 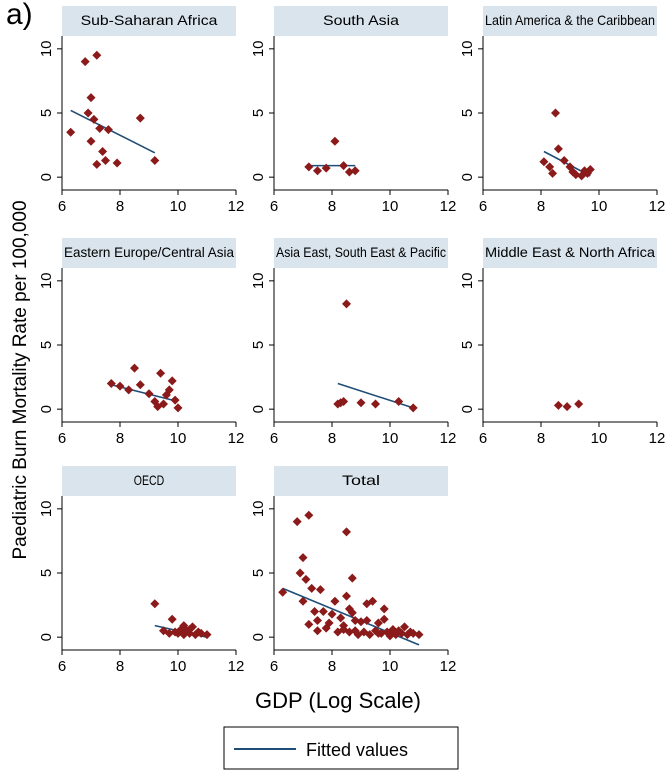 I want to click on panel-4: Eastern Europe/Central Asia 6 8 10 12 0 5 10, so click(x=141, y=342).